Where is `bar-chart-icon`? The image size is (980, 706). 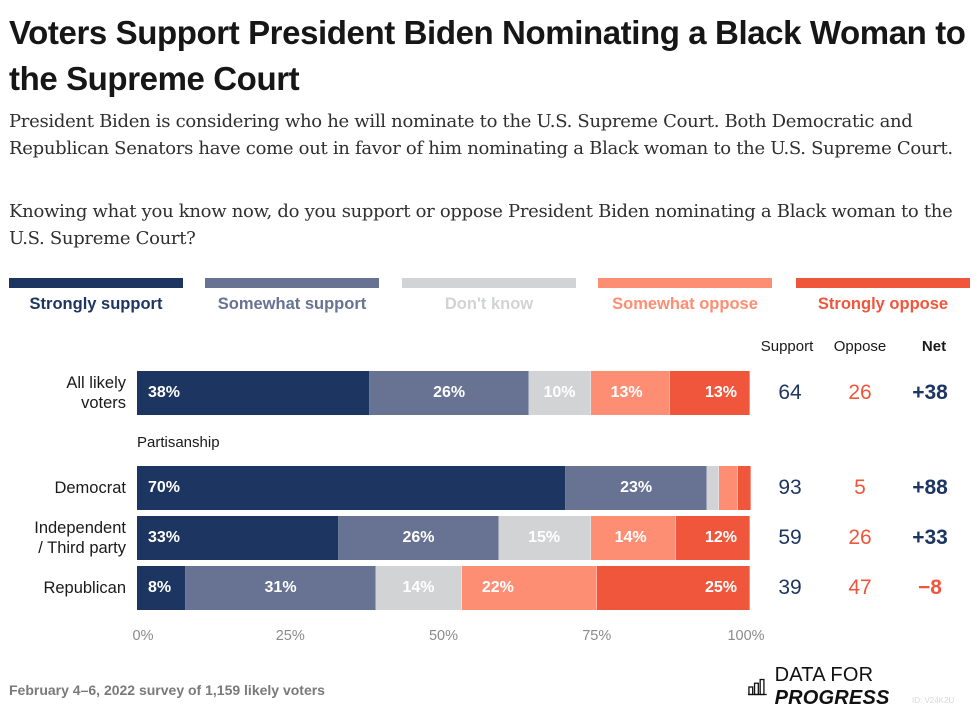
bar-chart-icon is located at coordinates (757, 687).